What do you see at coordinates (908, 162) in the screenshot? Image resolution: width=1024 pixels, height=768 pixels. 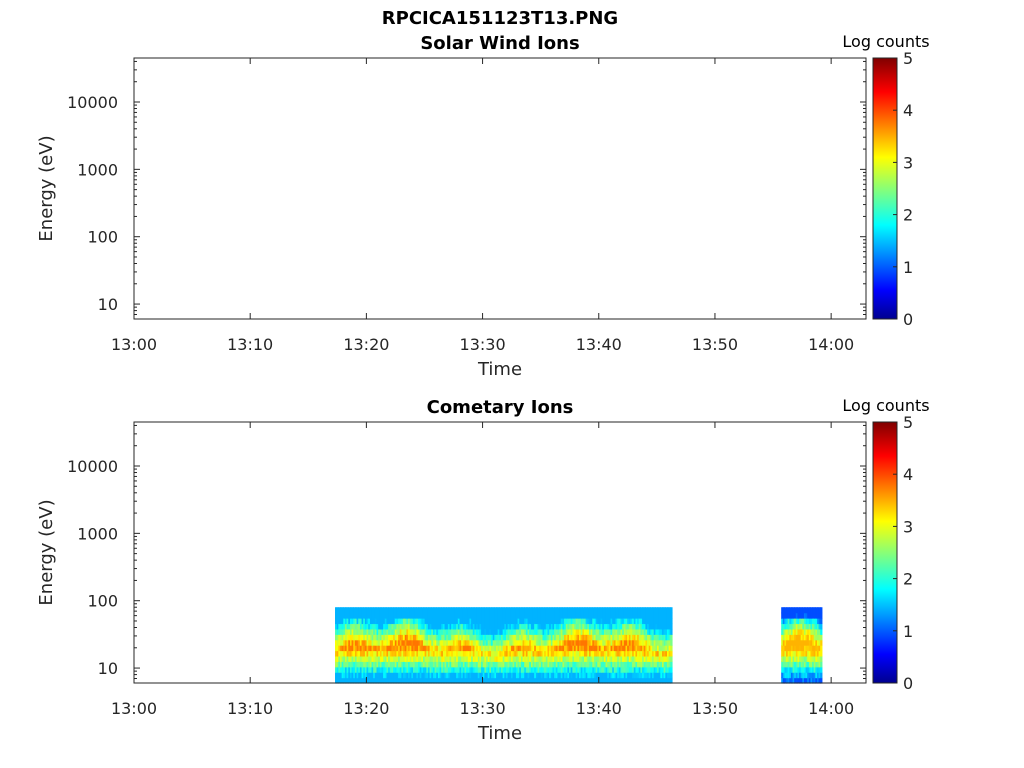 I see `colorbar-tick-label: 3` at bounding box center [908, 162].